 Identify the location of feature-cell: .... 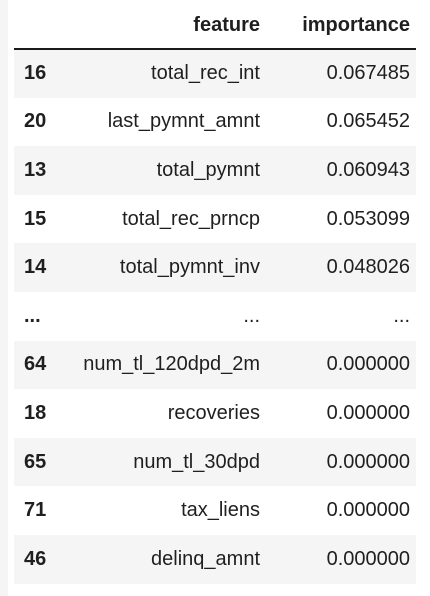
(251, 315).